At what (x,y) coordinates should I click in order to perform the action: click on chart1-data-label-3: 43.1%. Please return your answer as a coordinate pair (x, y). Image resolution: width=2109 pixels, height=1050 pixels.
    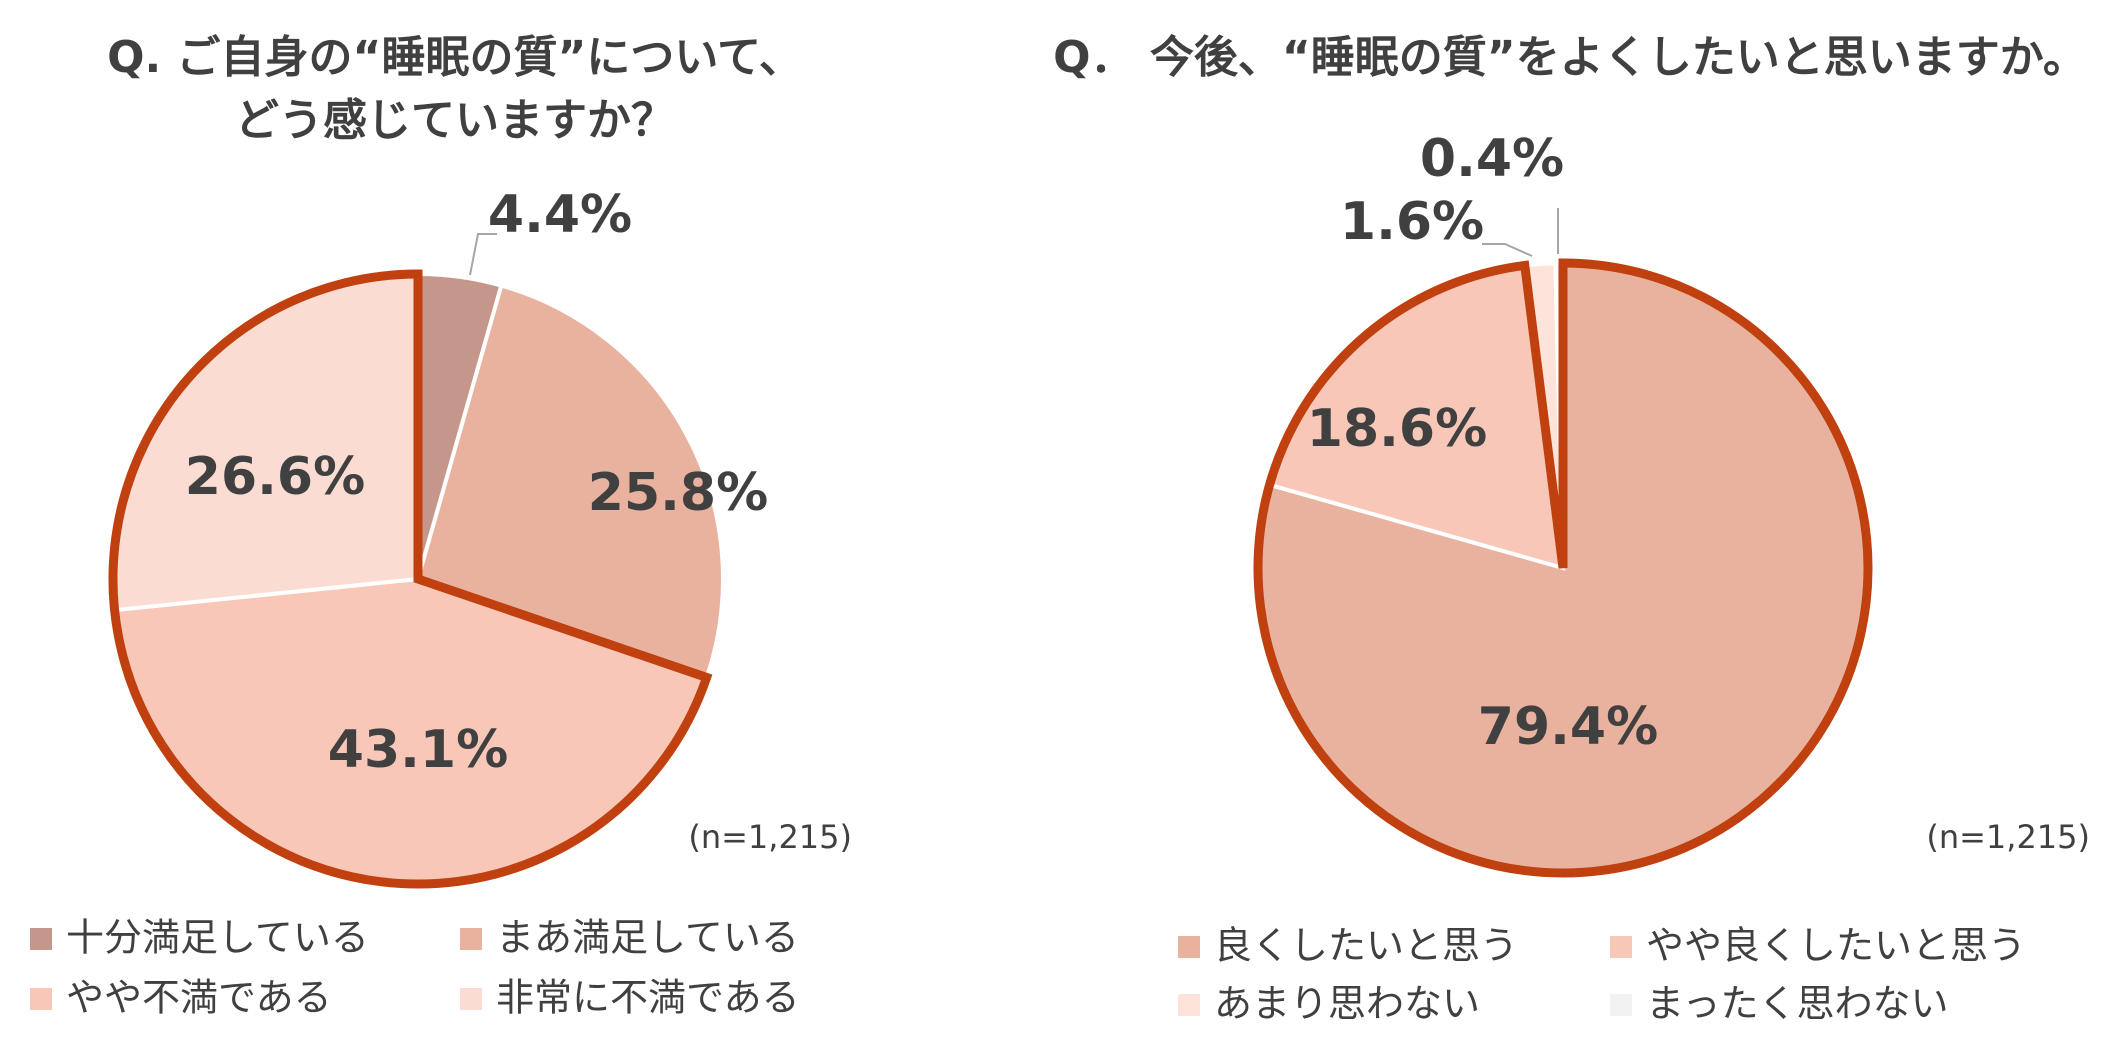
    Looking at the image, I should click on (418, 750).